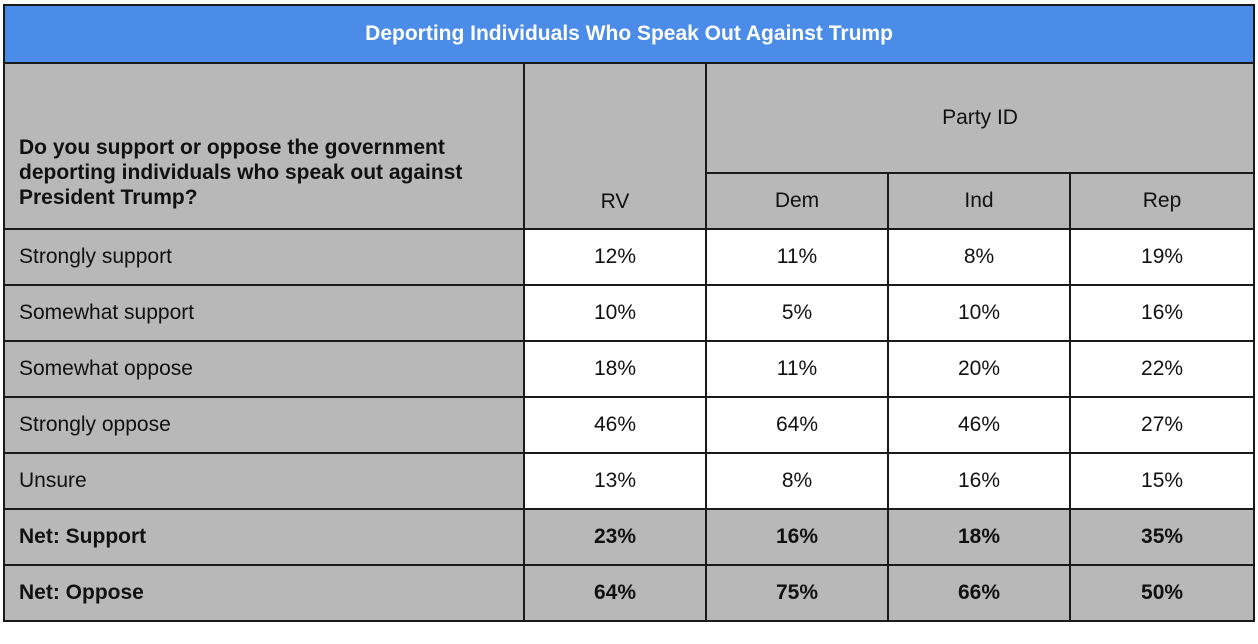  What do you see at coordinates (797, 537) in the screenshot?
I see `cell-dem: 16%` at bounding box center [797, 537].